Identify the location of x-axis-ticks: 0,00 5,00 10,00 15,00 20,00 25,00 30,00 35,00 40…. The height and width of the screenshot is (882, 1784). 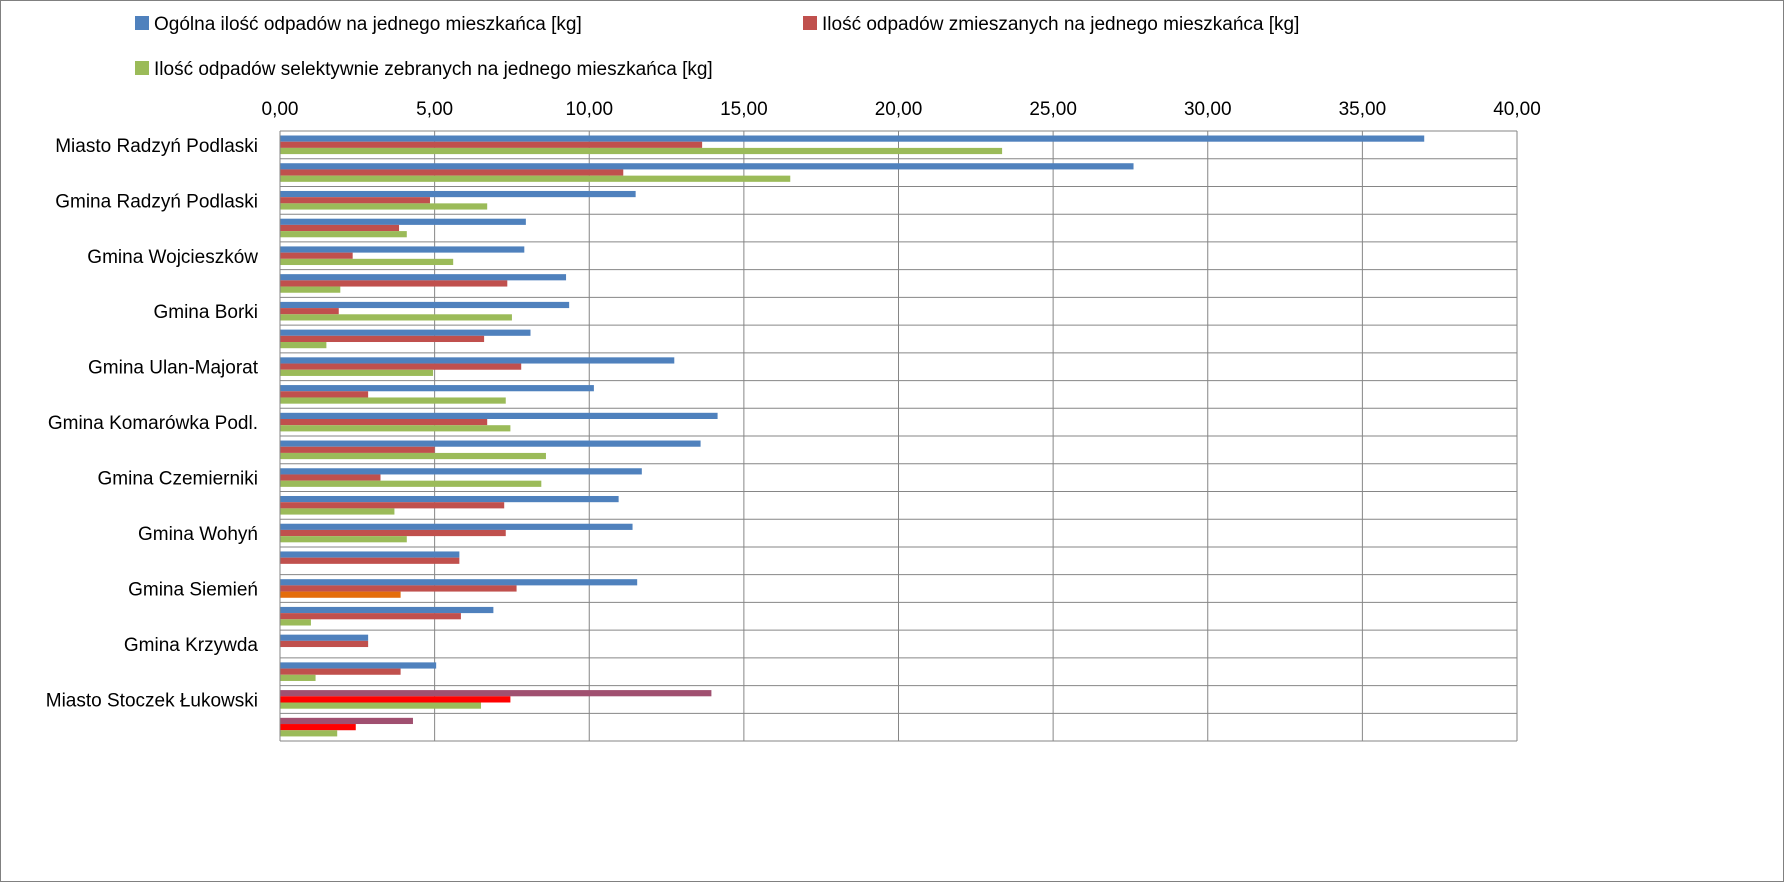
(901, 109).